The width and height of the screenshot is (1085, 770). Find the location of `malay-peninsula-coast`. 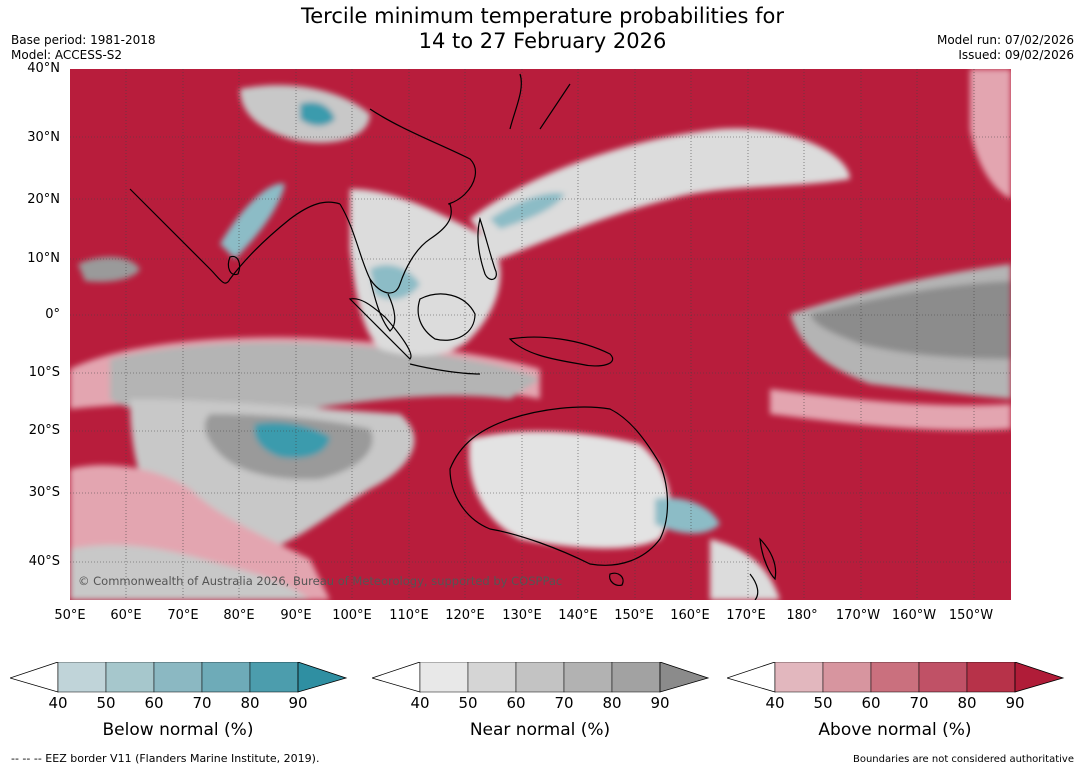

malay-peninsula-coast is located at coordinates (382, 305).